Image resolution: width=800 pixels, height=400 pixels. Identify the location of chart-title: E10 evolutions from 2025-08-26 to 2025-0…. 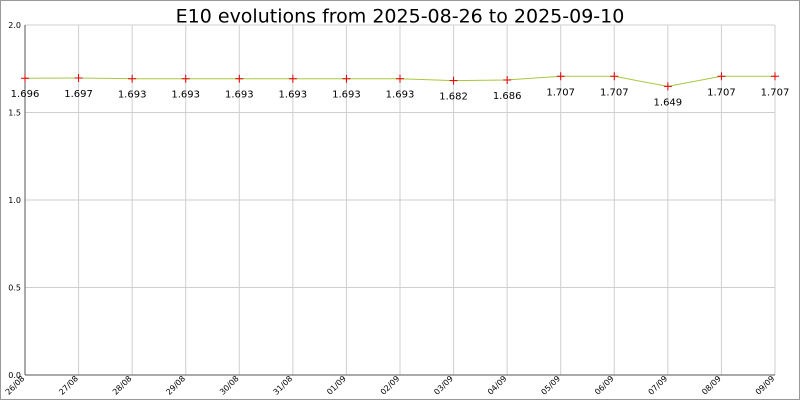
(400, 17).